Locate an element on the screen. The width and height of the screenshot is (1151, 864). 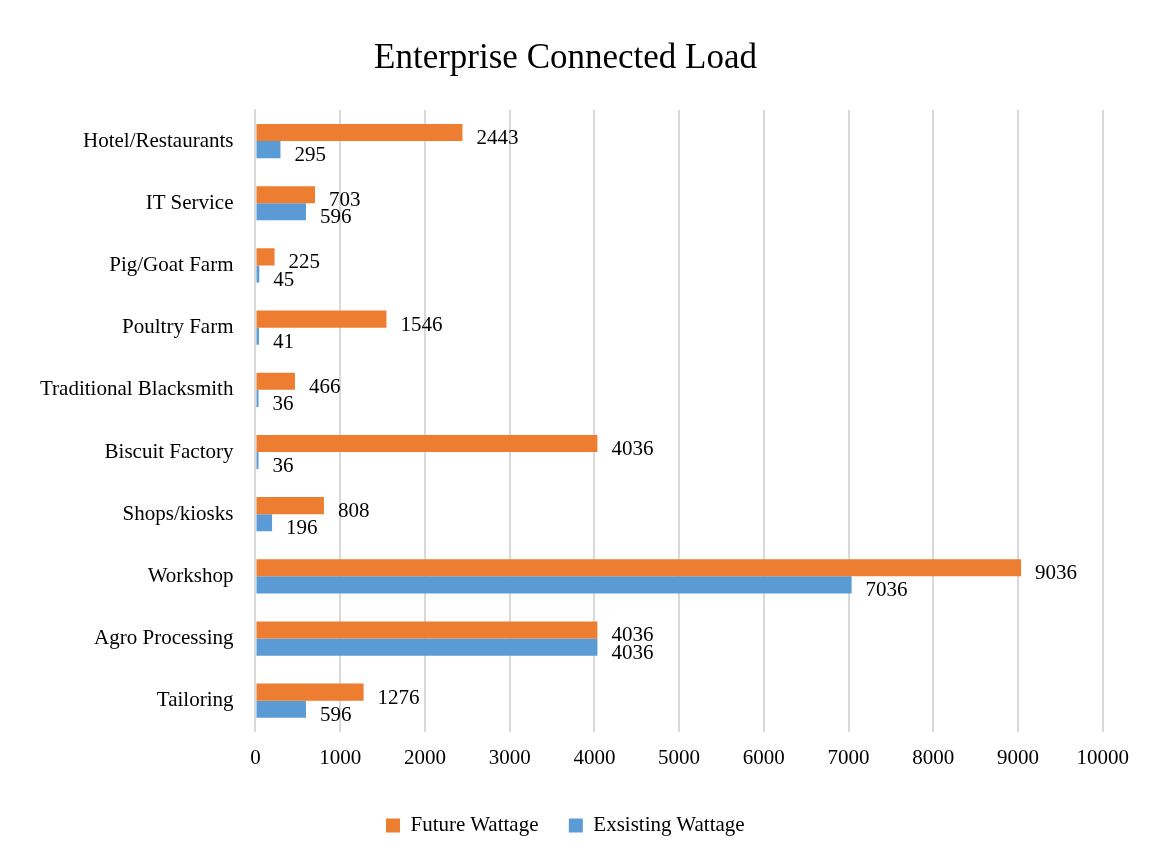
y-tick-label: Agro Processing is located at coordinates (164, 637).